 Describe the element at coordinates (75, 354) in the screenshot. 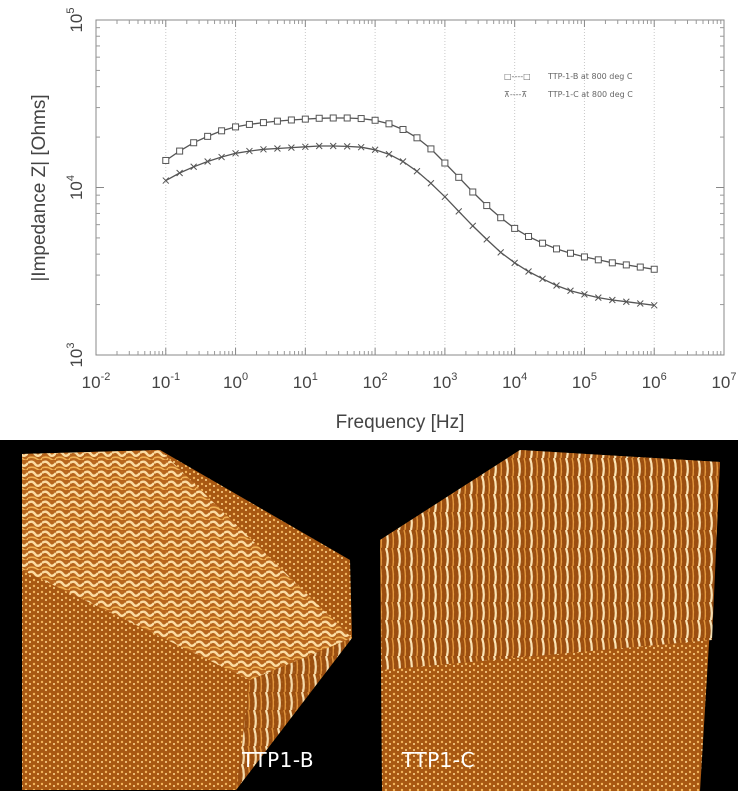

I see `y-tick-label: 103` at that location.